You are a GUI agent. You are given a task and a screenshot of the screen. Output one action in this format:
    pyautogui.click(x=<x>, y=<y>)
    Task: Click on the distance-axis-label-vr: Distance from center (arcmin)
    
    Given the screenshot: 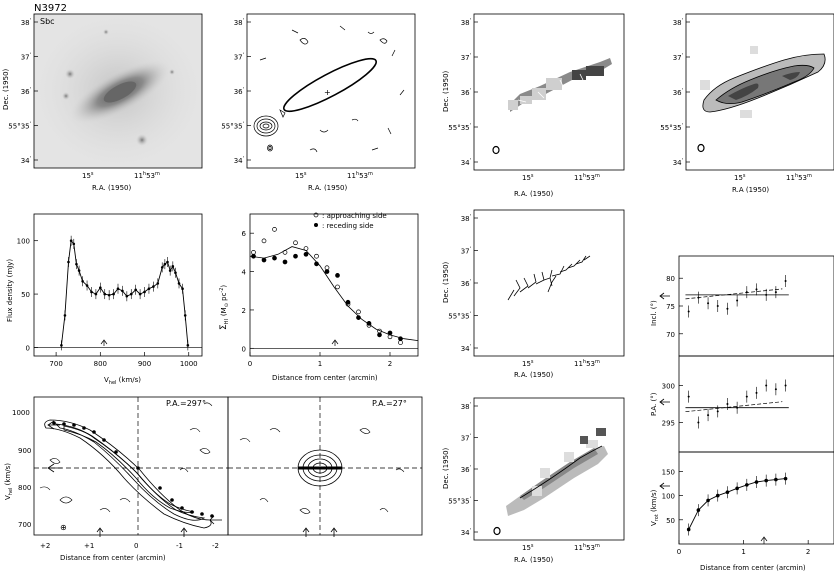 What is the action you would take?
    pyautogui.click(x=753, y=568)
    